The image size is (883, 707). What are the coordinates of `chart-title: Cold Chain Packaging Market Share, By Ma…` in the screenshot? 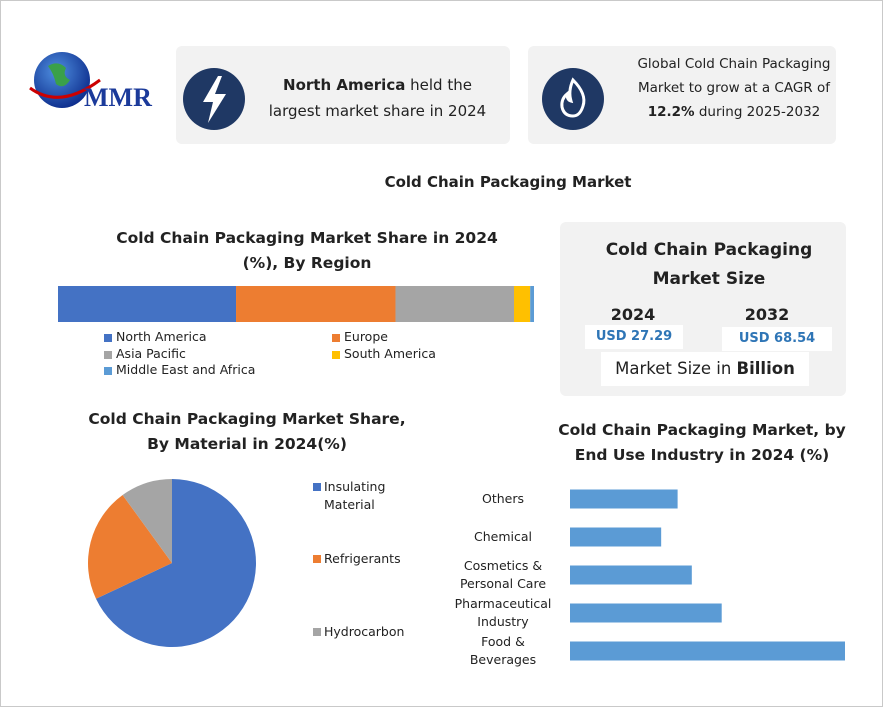 It's located at (247, 431).